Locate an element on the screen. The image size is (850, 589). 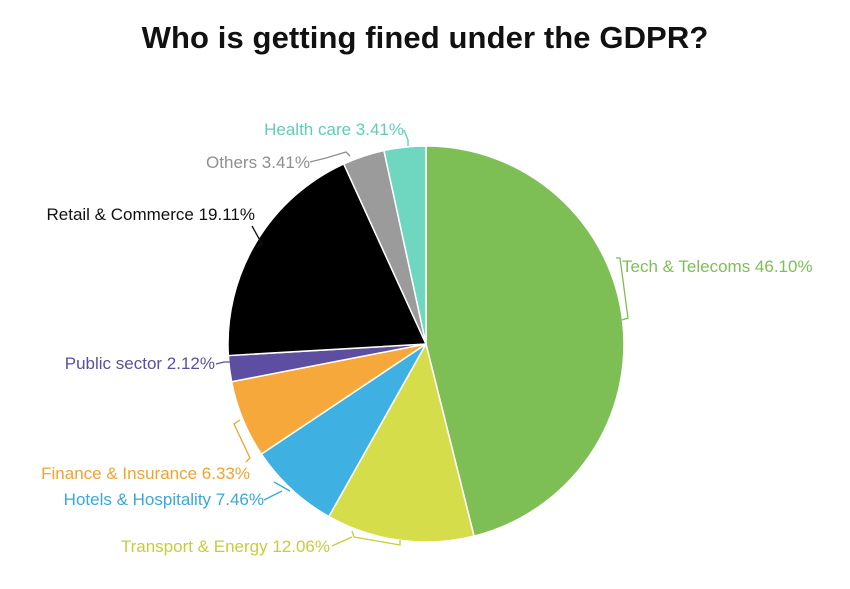
slice-label-retail-and-commerce: Retail & Commerce 19.11% is located at coordinates (151, 214).